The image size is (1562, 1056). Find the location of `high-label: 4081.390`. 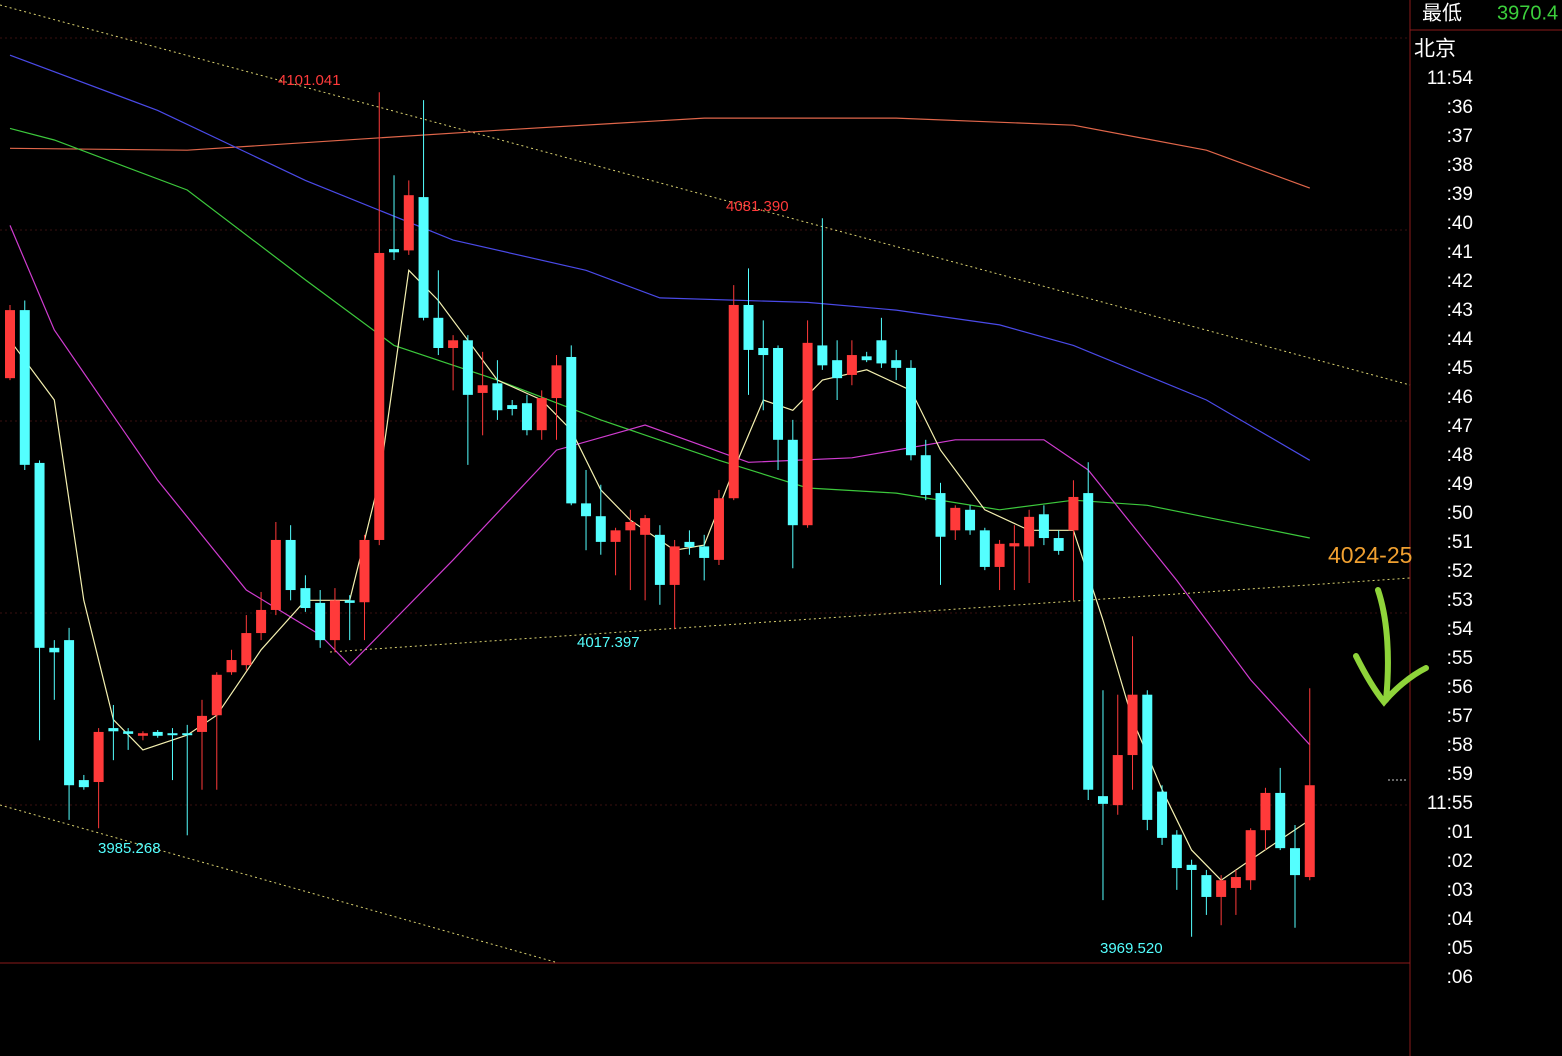

high-label: 4081.390 is located at coordinates (757, 206).